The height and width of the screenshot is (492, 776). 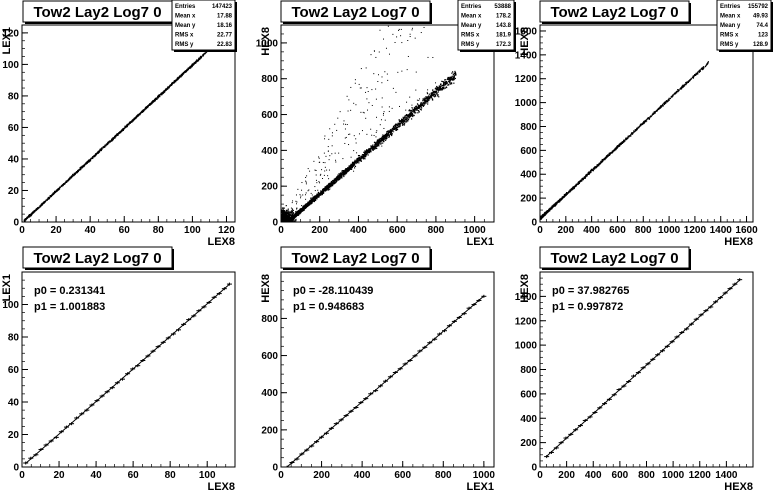 What do you see at coordinates (225, 36) in the screenshot?
I see `stats-value: 22.77` at bounding box center [225, 36].